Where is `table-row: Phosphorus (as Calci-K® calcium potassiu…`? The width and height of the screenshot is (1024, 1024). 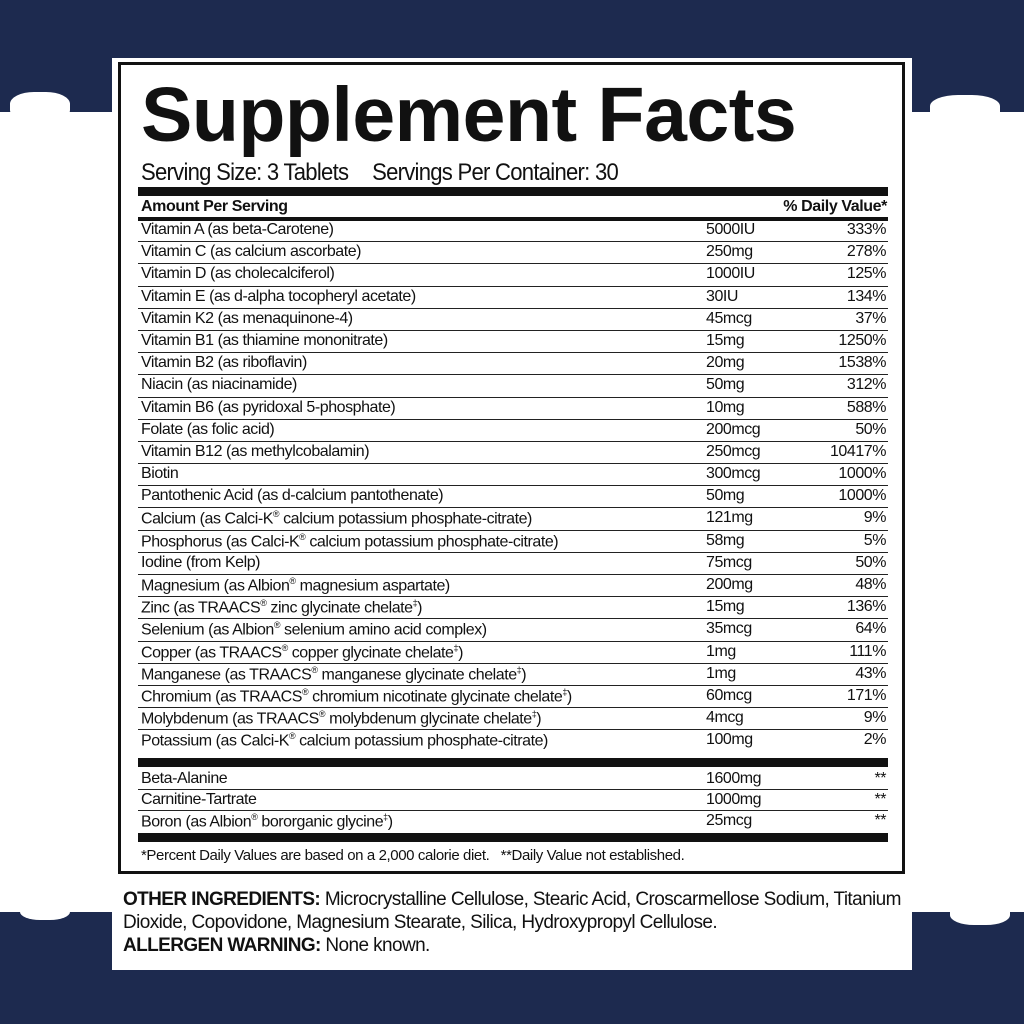 table-row: Phosphorus (as Calci-K® calcium potassiu… is located at coordinates (513, 542).